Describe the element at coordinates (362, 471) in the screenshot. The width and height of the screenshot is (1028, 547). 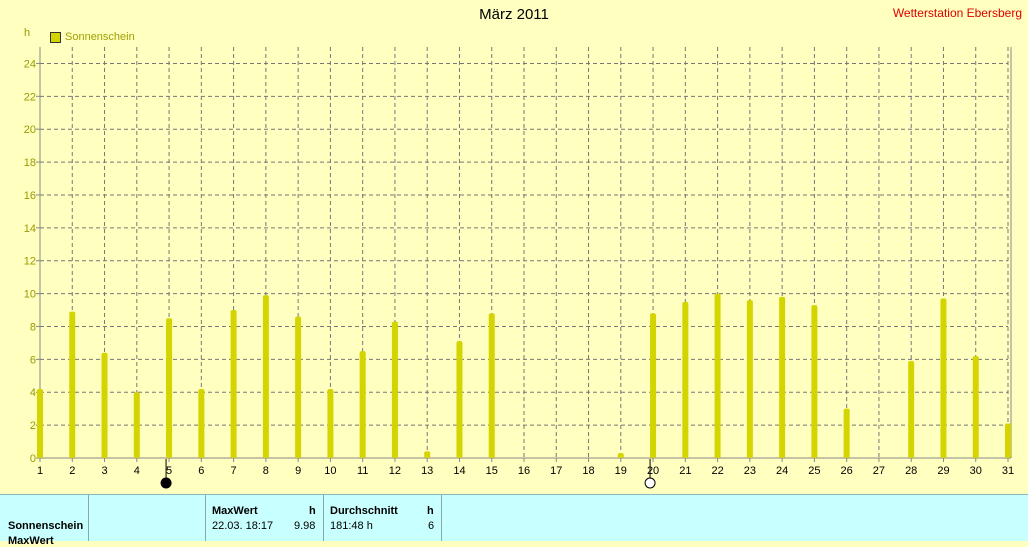
I see `x-tick-label: 11` at that location.